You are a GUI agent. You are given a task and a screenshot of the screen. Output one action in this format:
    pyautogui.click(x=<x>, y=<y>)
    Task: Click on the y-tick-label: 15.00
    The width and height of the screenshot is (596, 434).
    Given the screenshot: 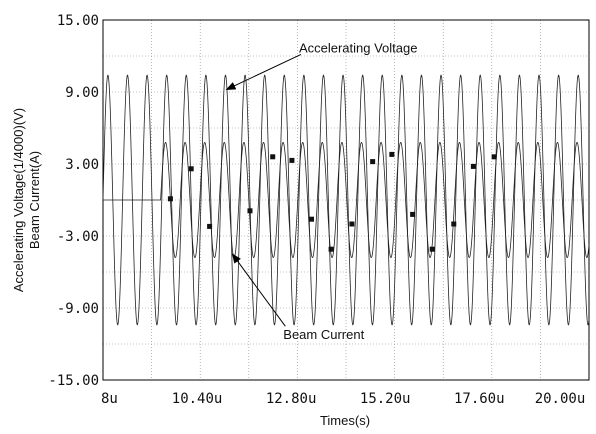 What is the action you would take?
    pyautogui.click(x=78, y=21)
    